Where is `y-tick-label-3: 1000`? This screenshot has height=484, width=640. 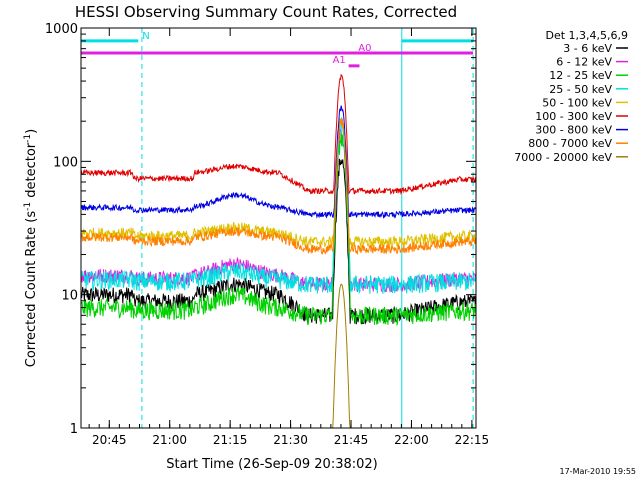
y-tick-label-3: 1000 is located at coordinates (61, 29).